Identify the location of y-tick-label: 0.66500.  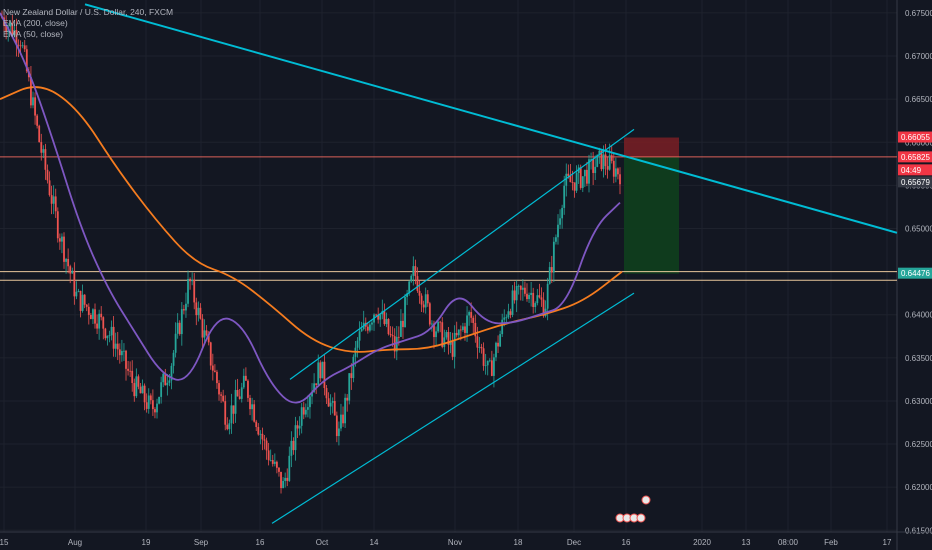
(918, 99).